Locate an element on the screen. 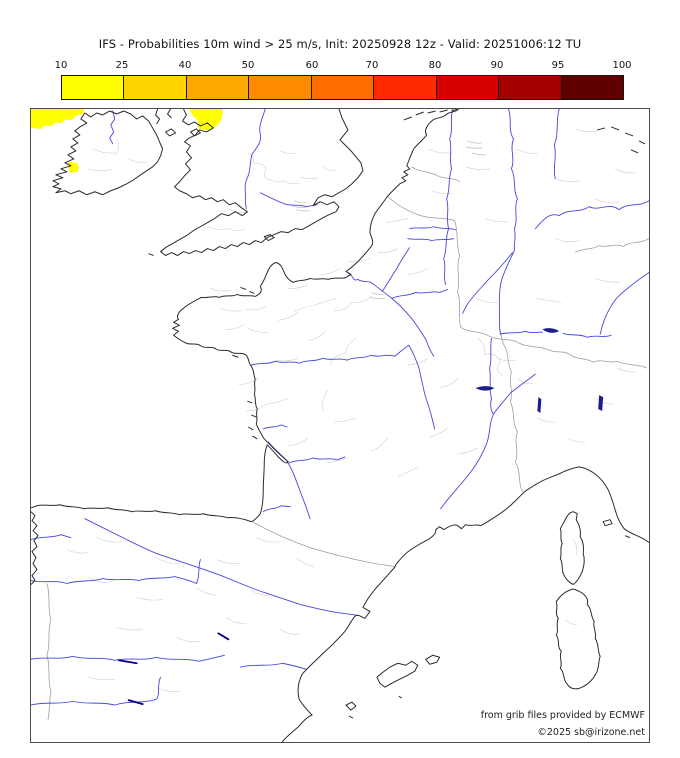 This screenshot has width=680, height=758. scotland-fragments is located at coordinates (163, 117).